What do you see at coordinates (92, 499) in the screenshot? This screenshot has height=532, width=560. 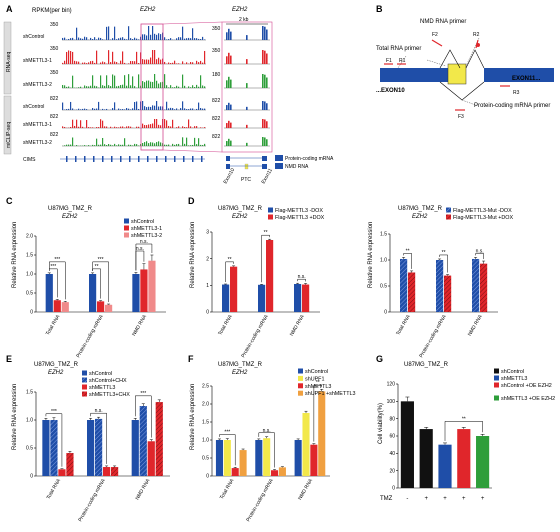 I see `x-tick-label: Protein-coding mRNA` at bounding box center [92, 499].